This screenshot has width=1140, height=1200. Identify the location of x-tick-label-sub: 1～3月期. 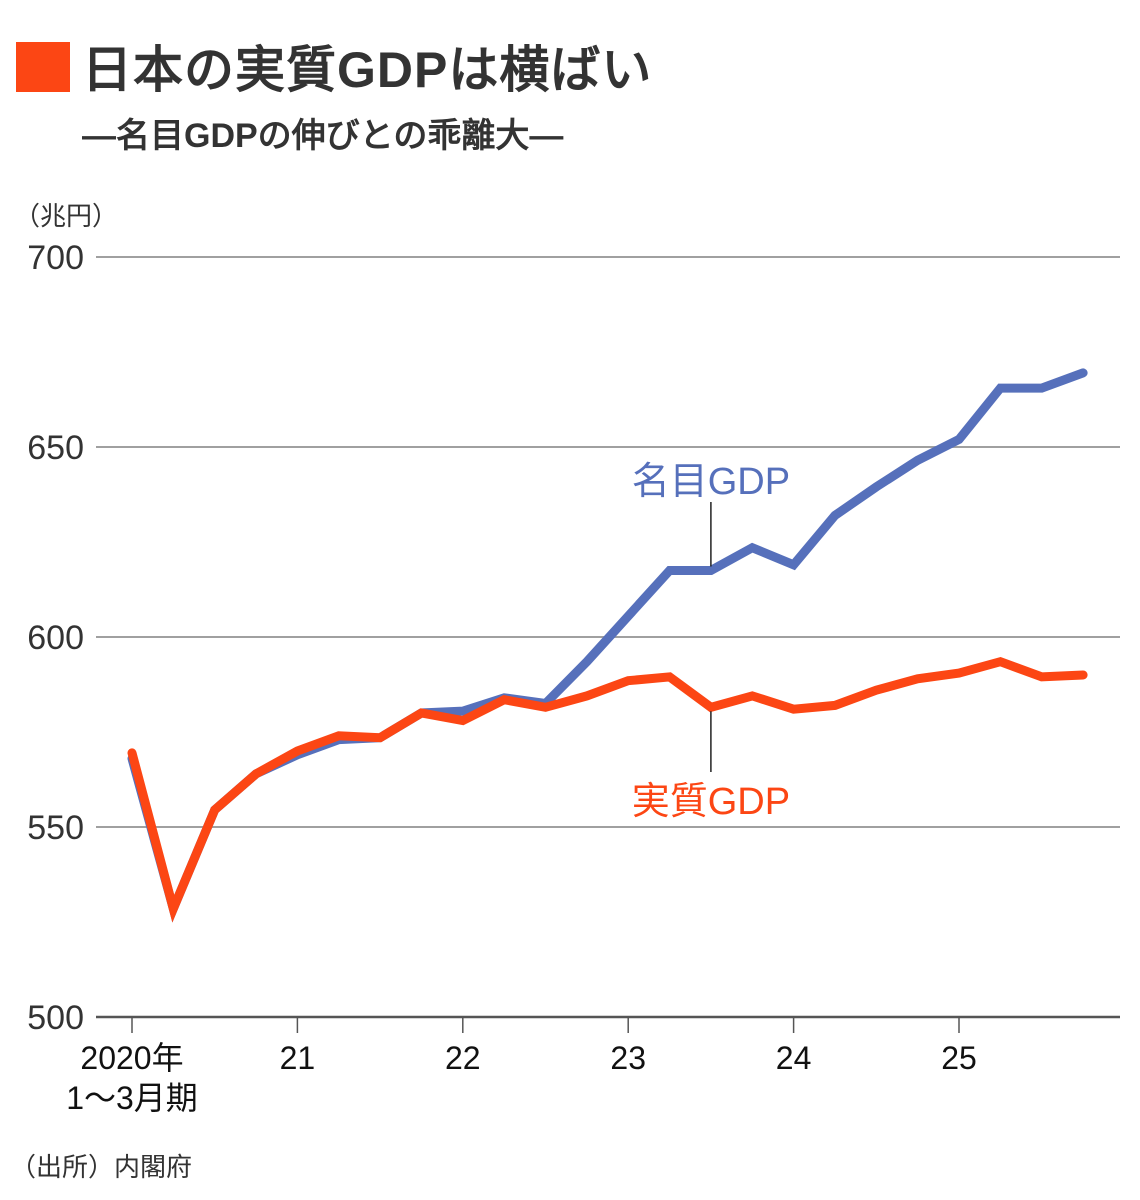
(132, 1098).